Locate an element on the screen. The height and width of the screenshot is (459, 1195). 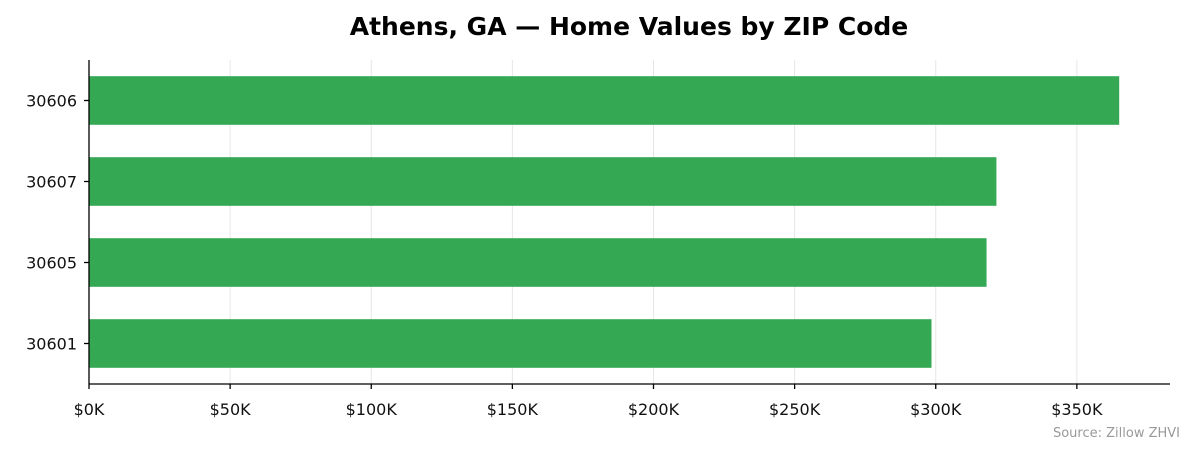
y-tick-label-30605: 30605 is located at coordinates (51, 263).